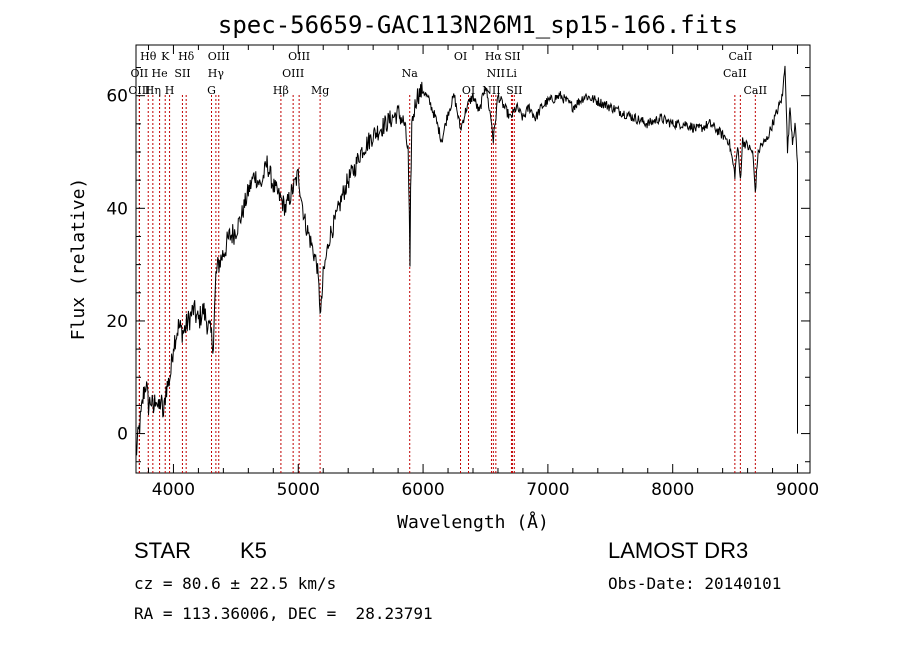 The height and width of the screenshot is (649, 900). Describe the element at coordinates (496, 73) in the screenshot. I see `spectral-line-label: NII` at that location.